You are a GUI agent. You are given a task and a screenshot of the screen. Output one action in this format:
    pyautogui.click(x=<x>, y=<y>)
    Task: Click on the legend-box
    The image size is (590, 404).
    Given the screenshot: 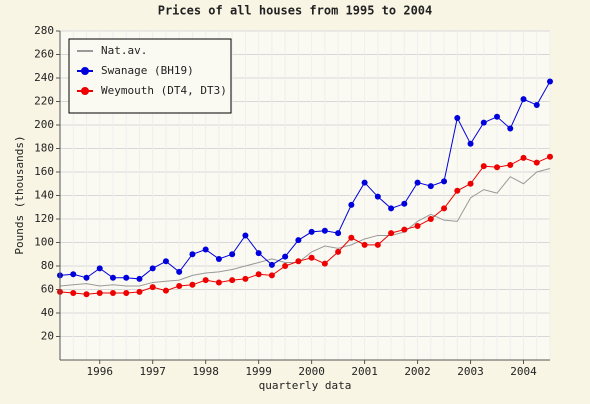 What is the action you would take?
    pyautogui.click(x=150, y=76)
    